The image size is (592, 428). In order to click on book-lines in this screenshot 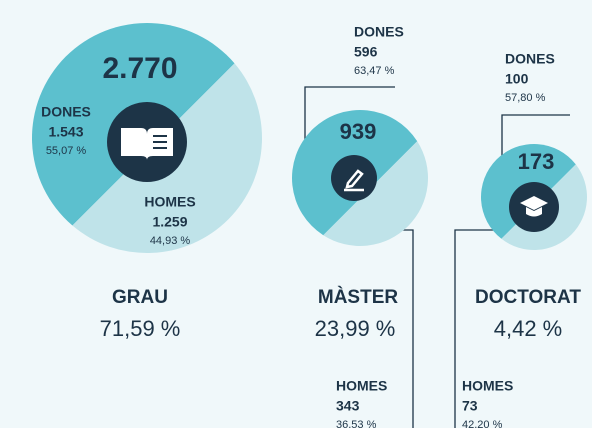, I will do `click(160, 142)`.